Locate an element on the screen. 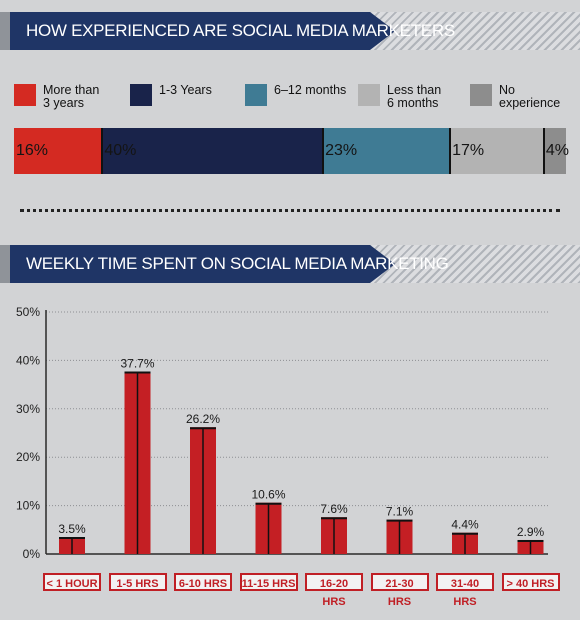  y-tick-label: 0% is located at coordinates (32, 554).